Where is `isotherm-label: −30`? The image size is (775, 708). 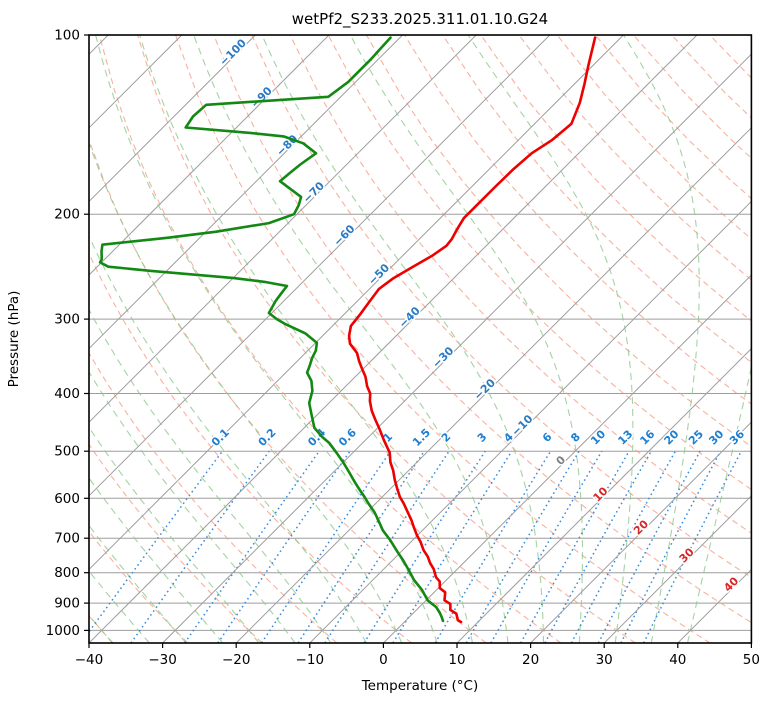
isotherm-label: −30 is located at coordinates (443, 357).